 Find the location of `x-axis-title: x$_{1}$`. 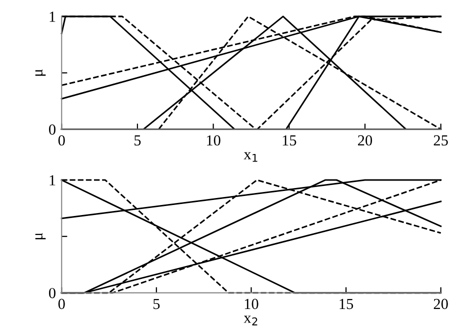

x-axis-title: x$_{1}$ is located at coordinates (251, 157).